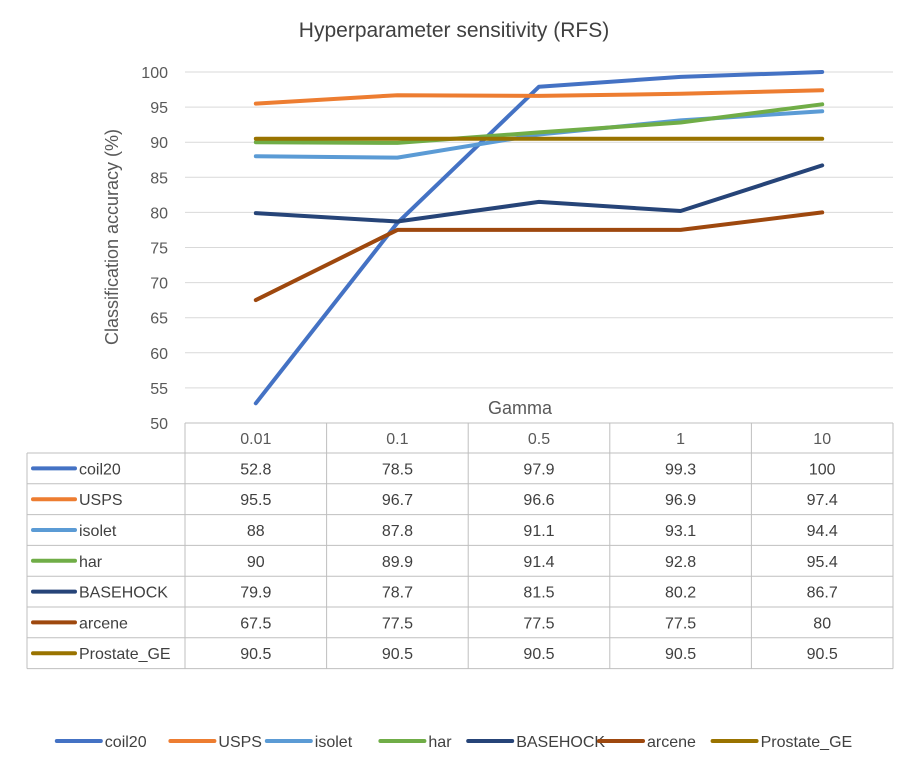 The width and height of the screenshot is (912, 764). Describe the element at coordinates (538, 500) in the screenshot. I see `table-value-cell: 96.6` at that location.